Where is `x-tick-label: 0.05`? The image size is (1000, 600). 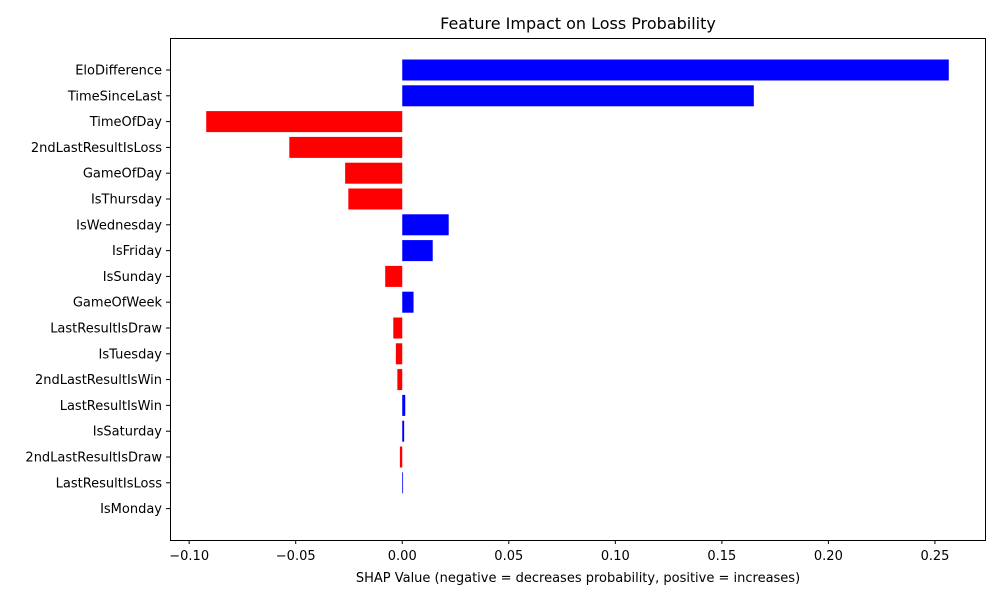 x-tick-label: 0.05 is located at coordinates (508, 556).